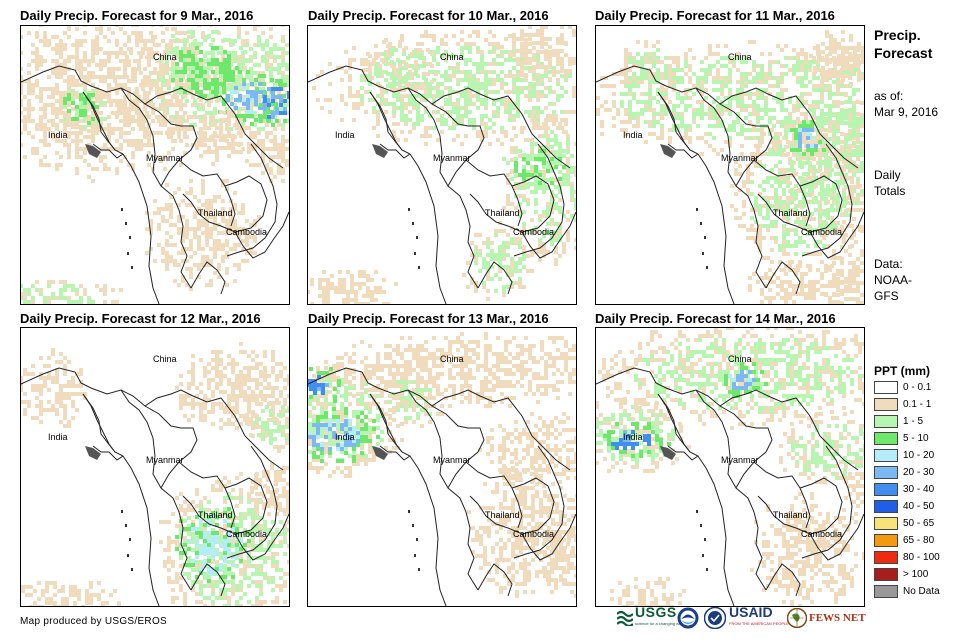 The width and height of the screenshot is (967, 639). I want to click on sidebar-title-line2: Forecast, so click(903, 53).